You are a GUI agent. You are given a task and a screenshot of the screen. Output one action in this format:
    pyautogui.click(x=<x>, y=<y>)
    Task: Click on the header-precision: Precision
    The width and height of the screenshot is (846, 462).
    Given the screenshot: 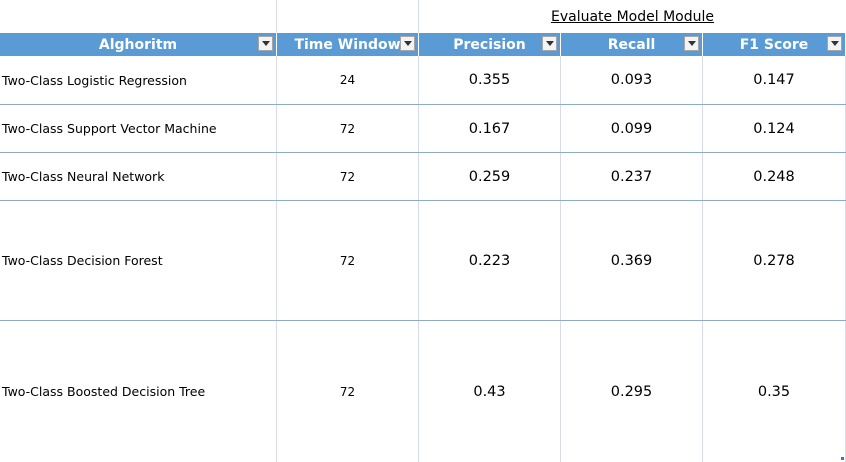 What is the action you would take?
    pyautogui.click(x=490, y=44)
    